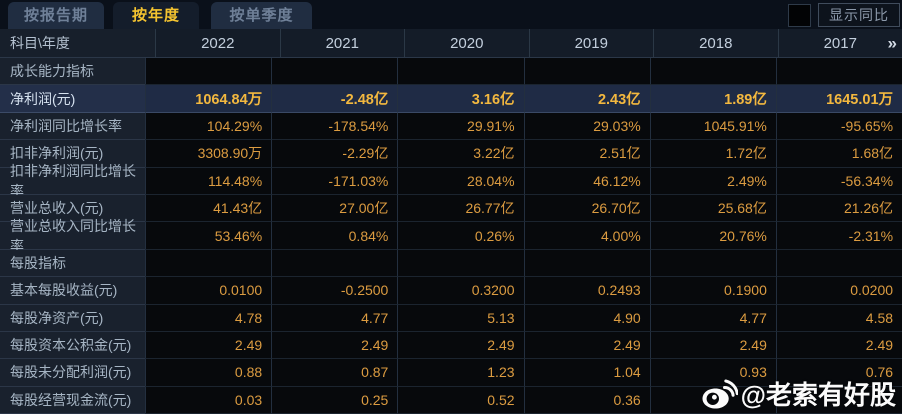 Image resolution: width=902 pixels, height=414 pixels. I want to click on cell-value: 4.78, so click(208, 318).